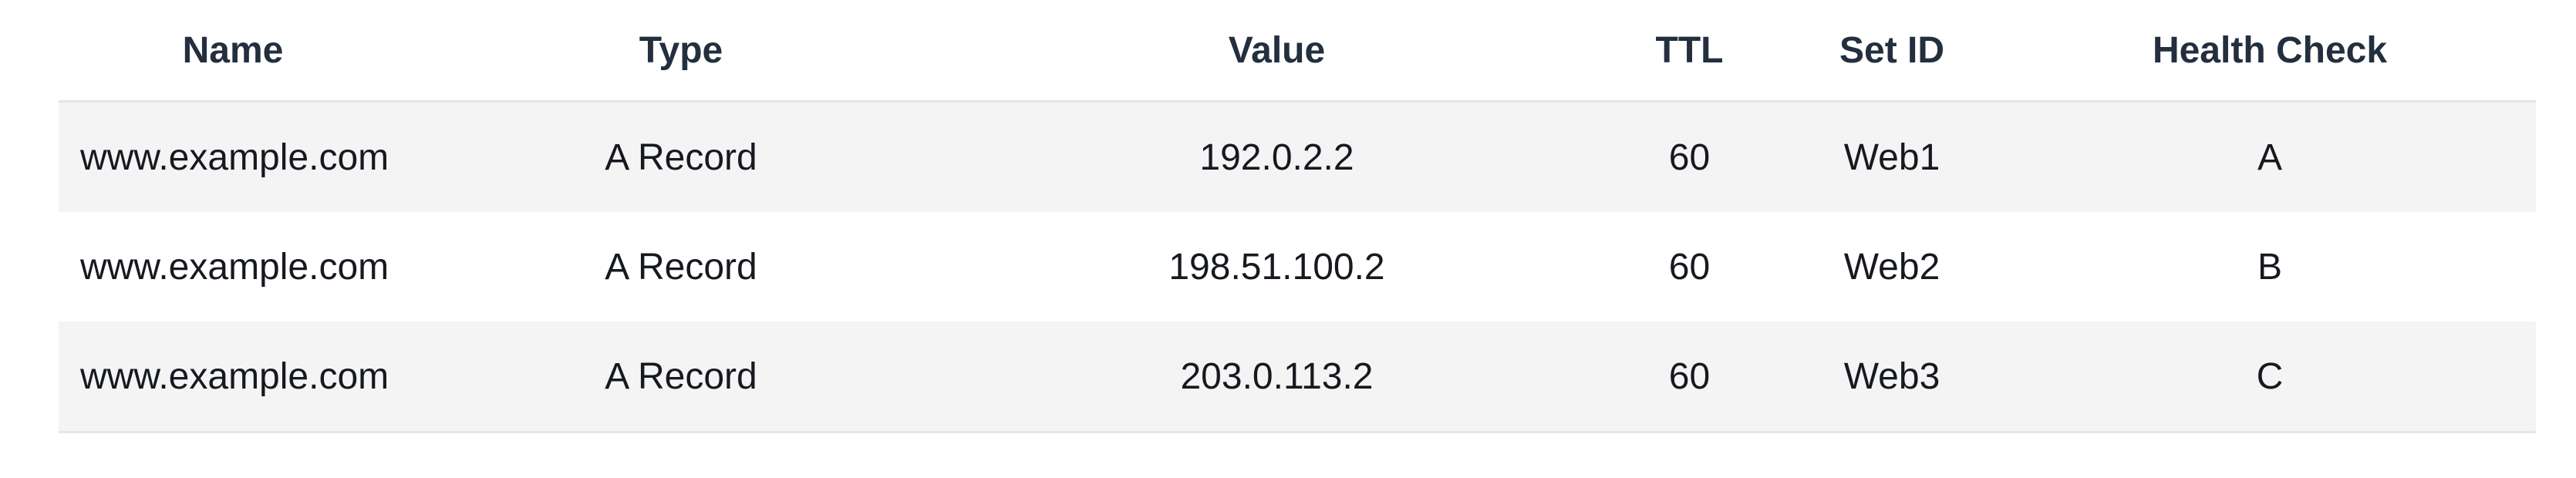 This screenshot has width=2576, height=478. I want to click on column-header-value: Value, so click(1277, 51).